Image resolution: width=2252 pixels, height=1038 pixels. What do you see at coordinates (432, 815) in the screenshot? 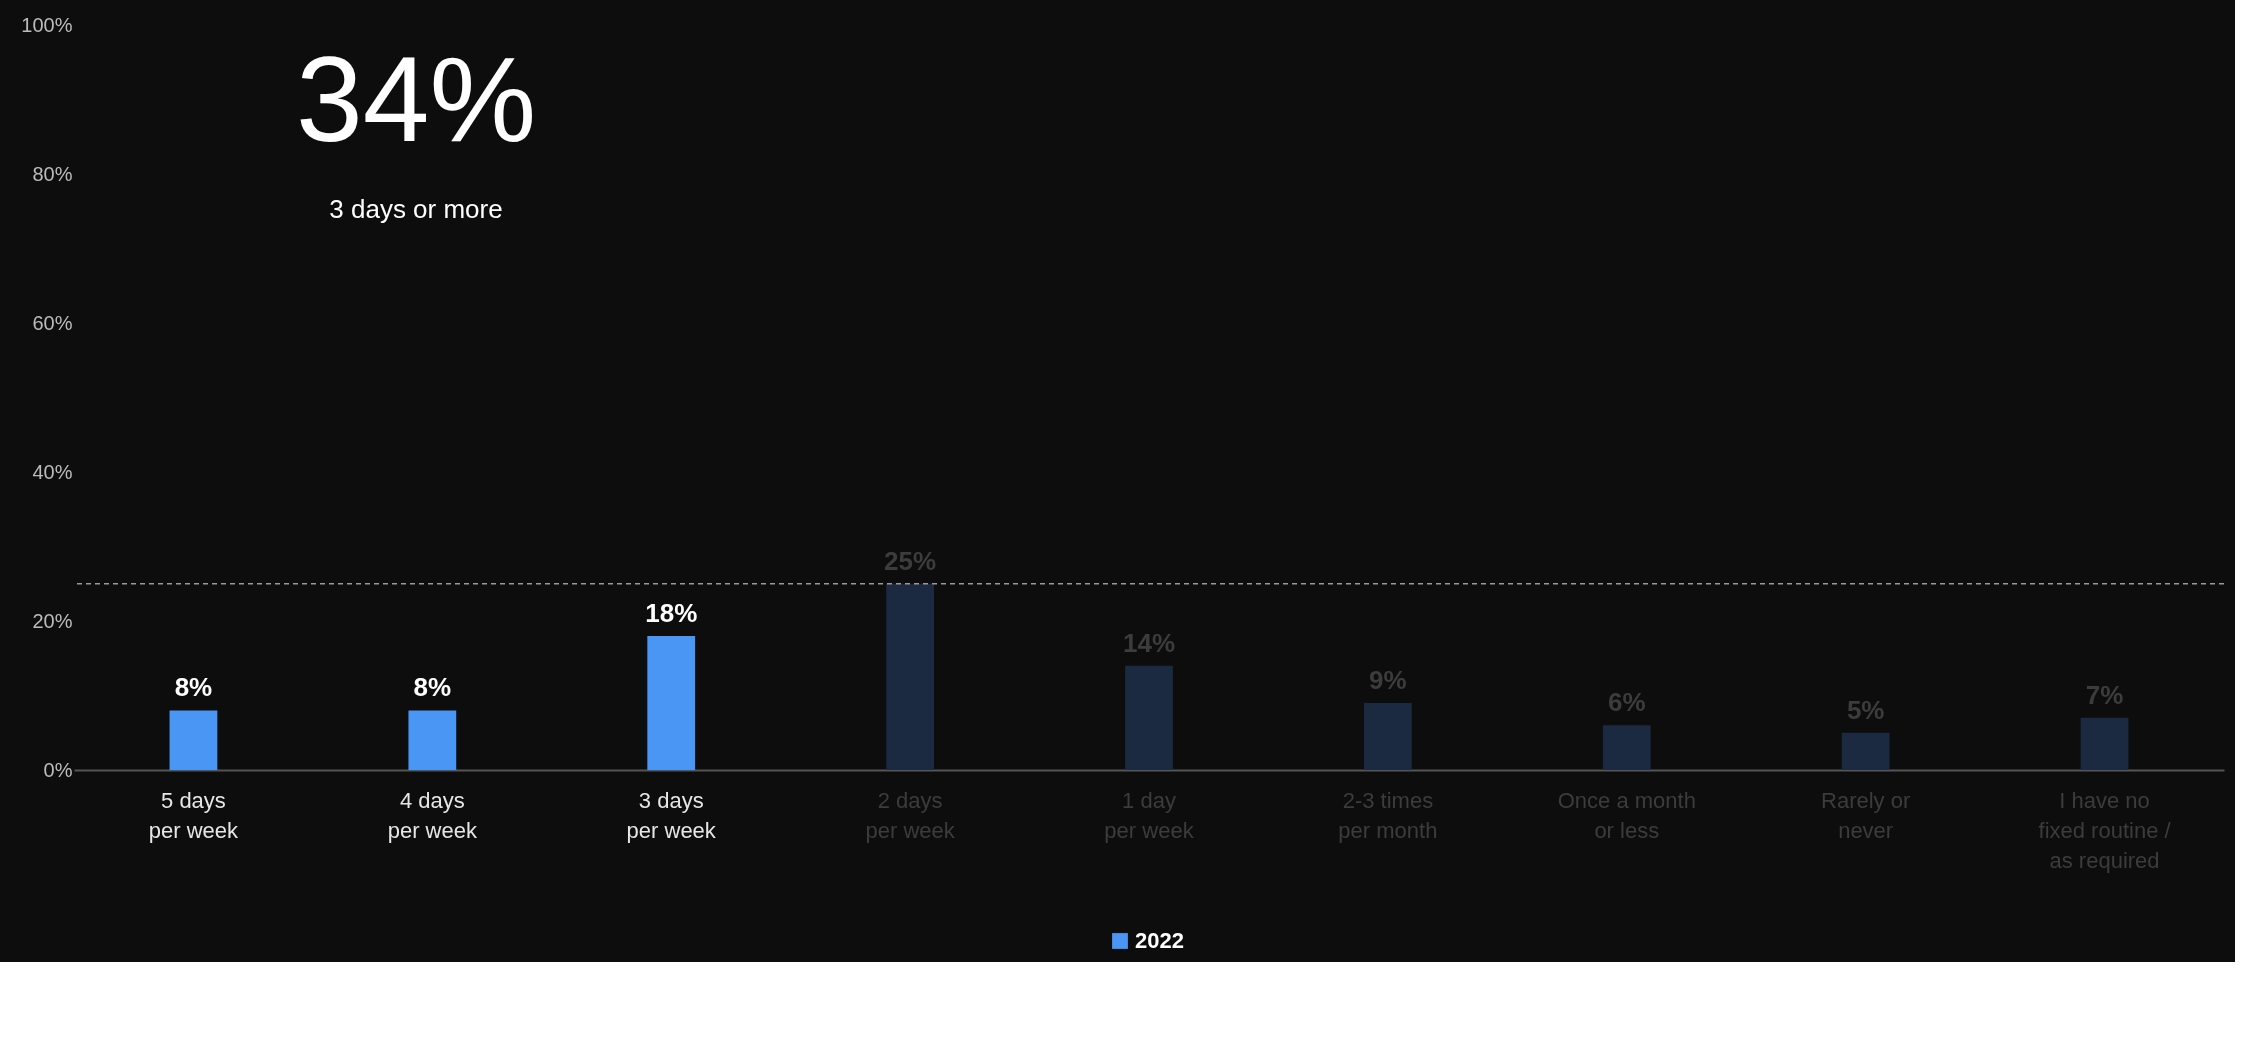
I see `x-tick-label: 4 days per week` at bounding box center [432, 815].